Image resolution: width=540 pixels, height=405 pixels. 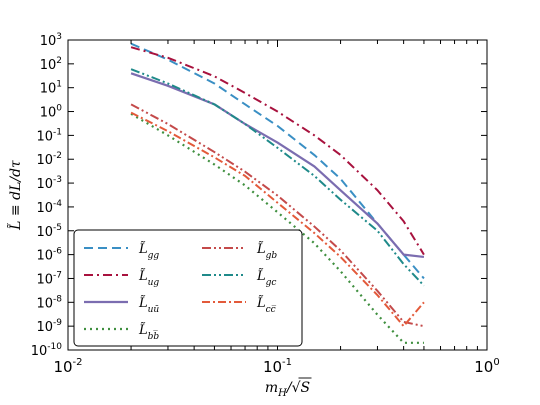 What do you see at coordinates (148, 332) in the screenshot?
I see `legend-label: L̃bb̅` at bounding box center [148, 332].